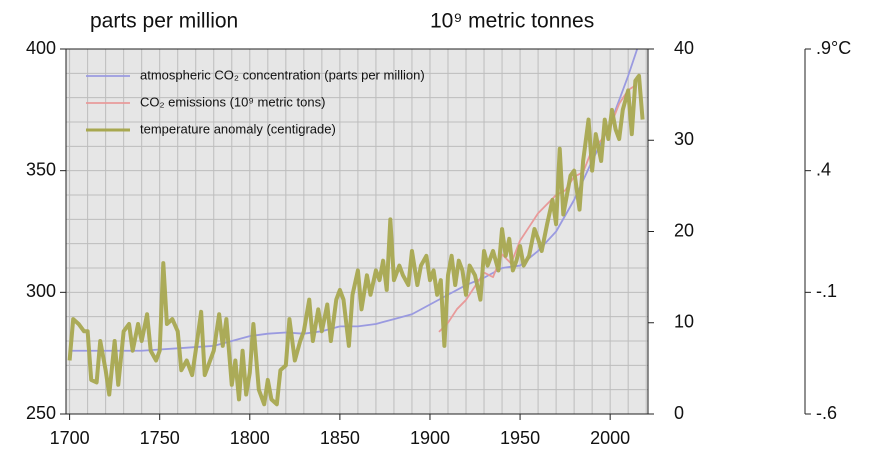  Describe the element at coordinates (41, 48) in the screenshot. I see `y-tick-label: 400` at that location.